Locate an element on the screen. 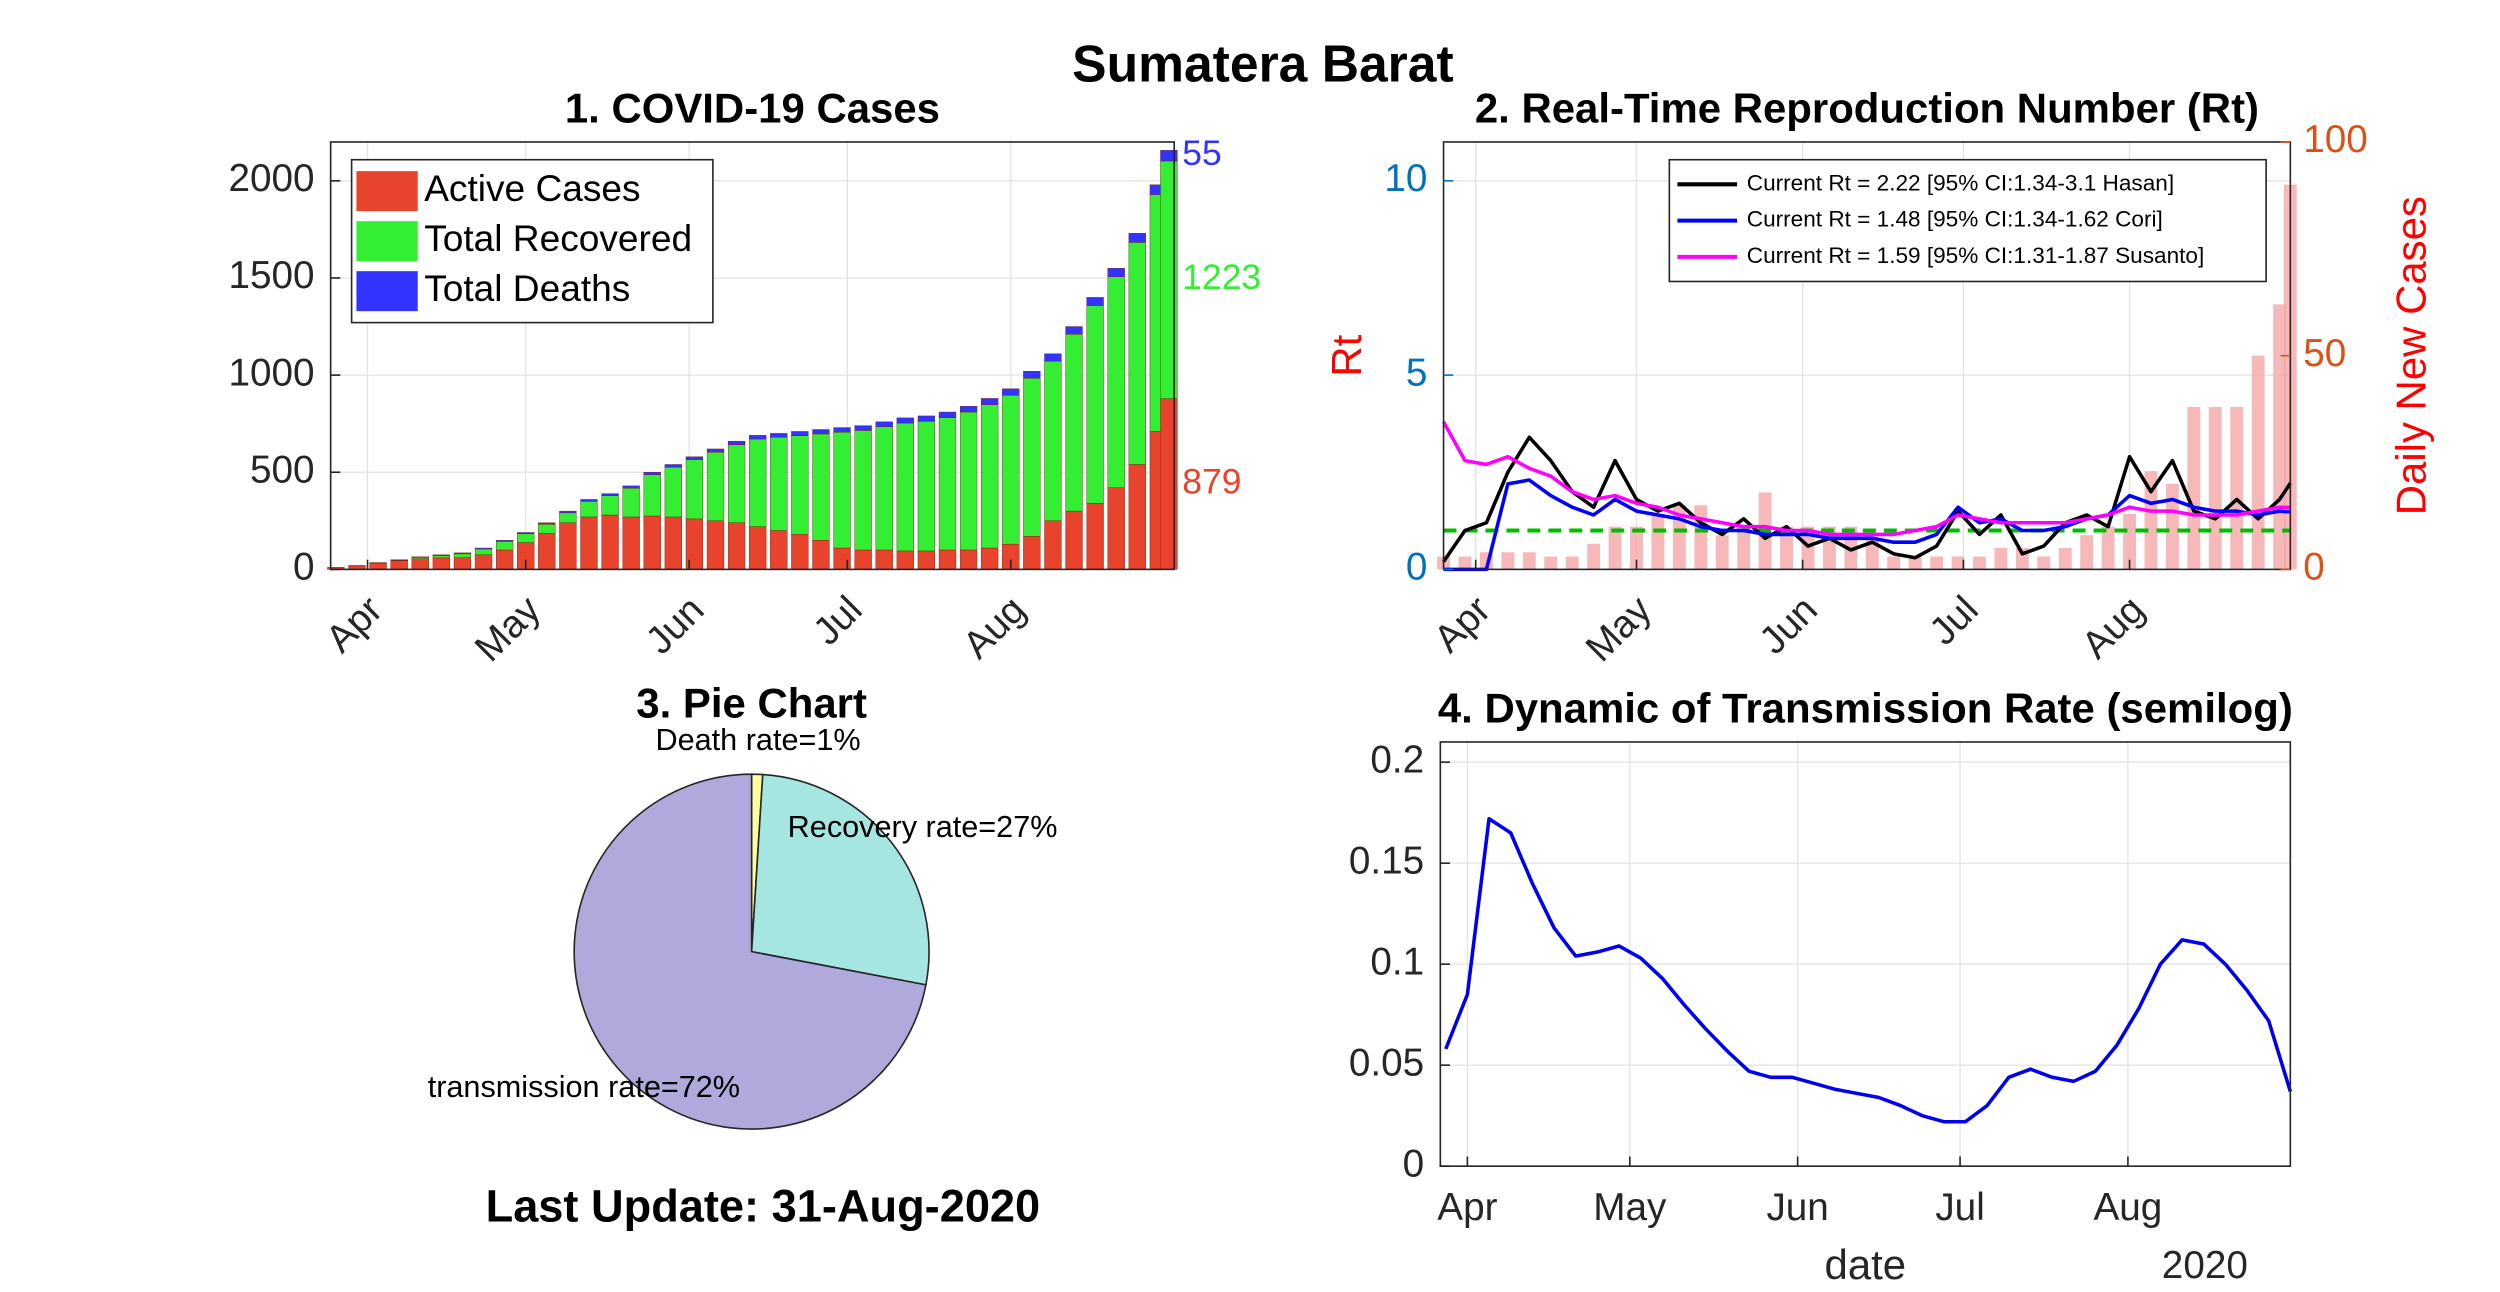 This screenshot has height=1292, width=2500. y-tick-label: 1000 is located at coordinates (271, 372).